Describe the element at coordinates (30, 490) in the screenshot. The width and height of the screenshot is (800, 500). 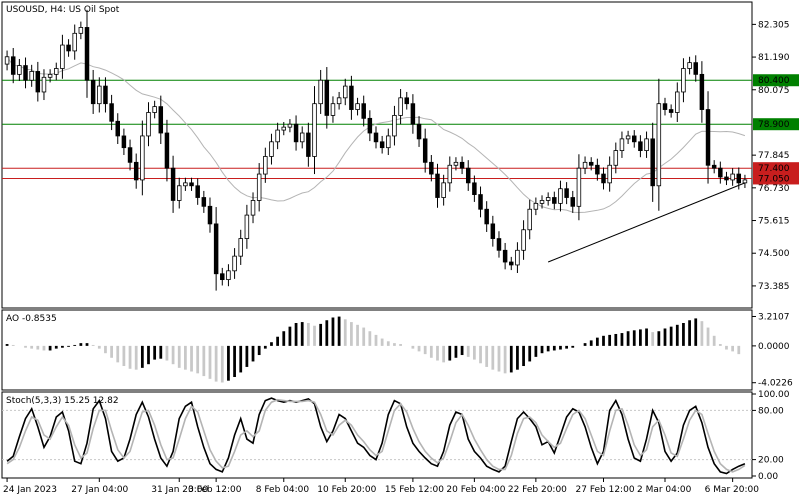
I see `time-tick-label: 24 Jan 2023` at that location.